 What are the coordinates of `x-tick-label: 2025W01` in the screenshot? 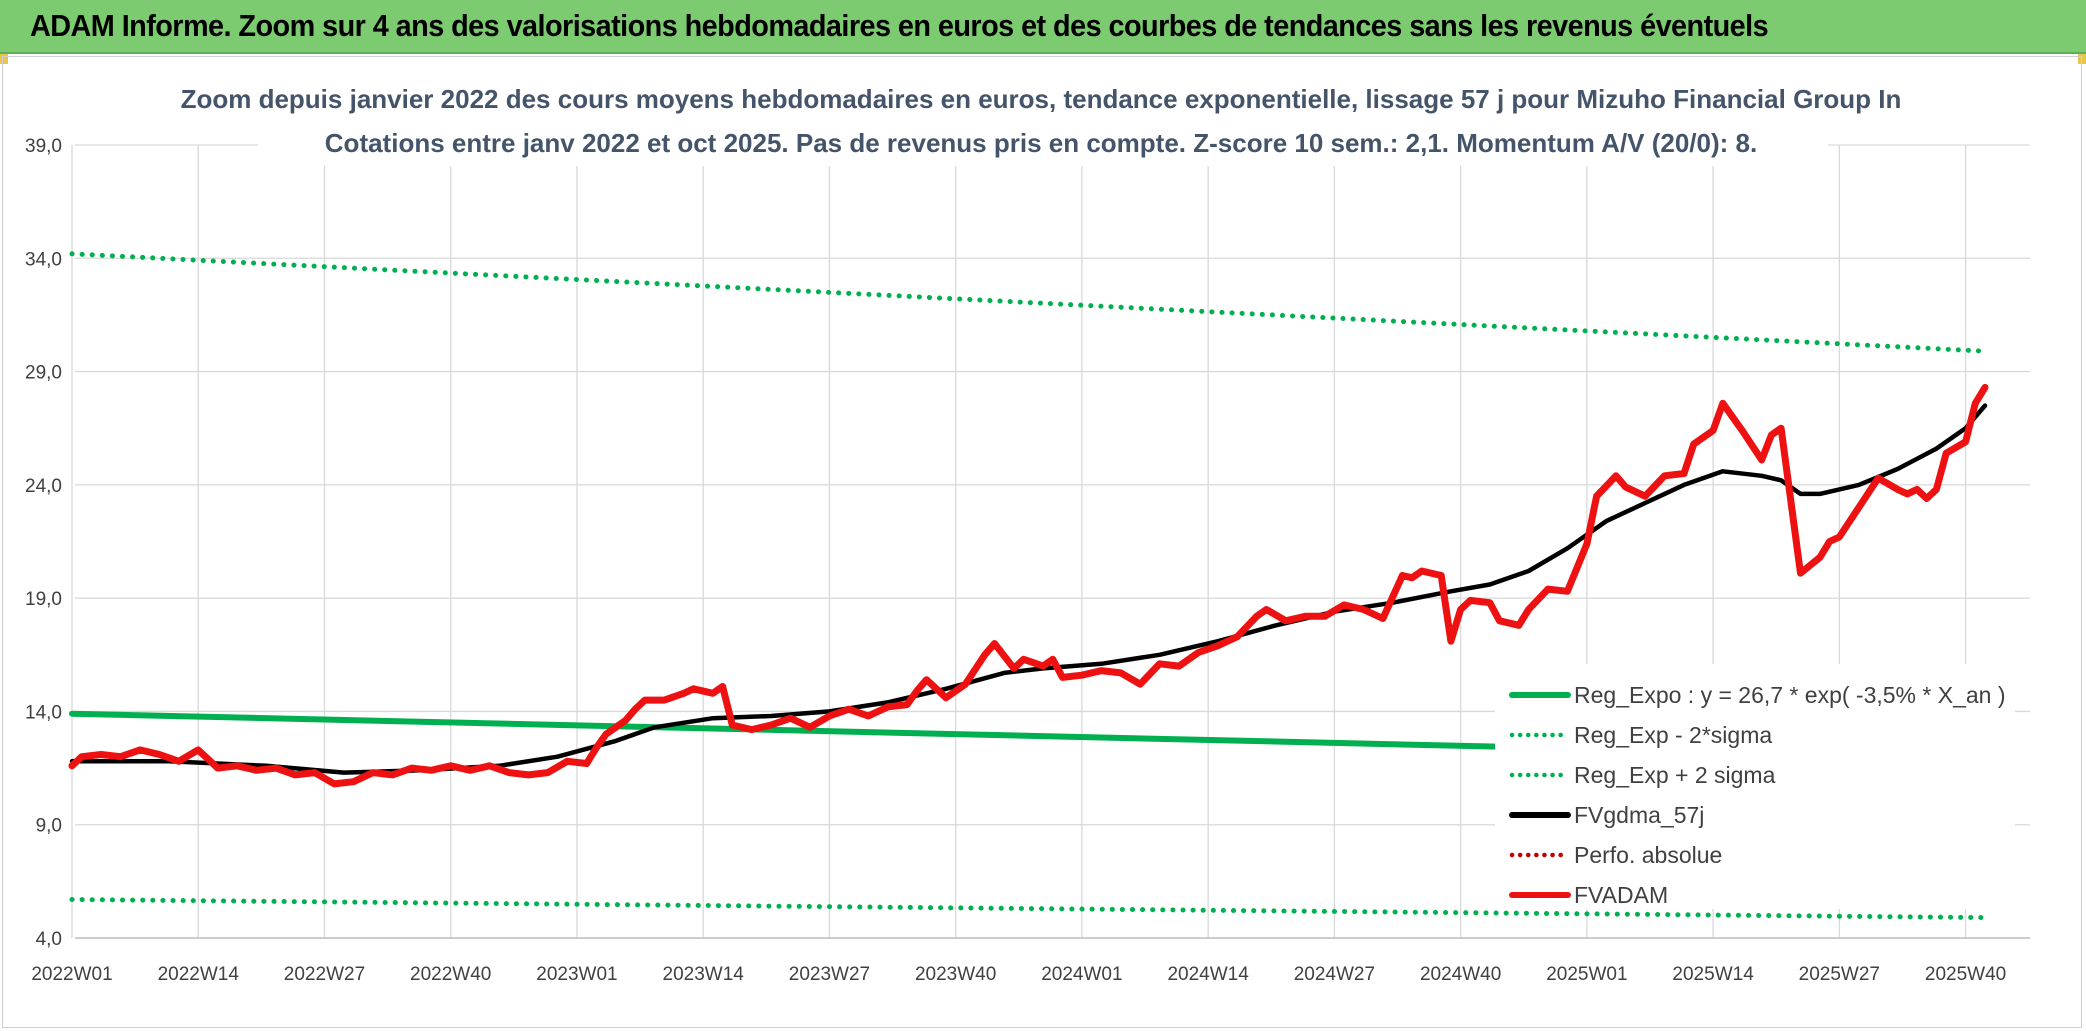 It's located at (1586, 974).